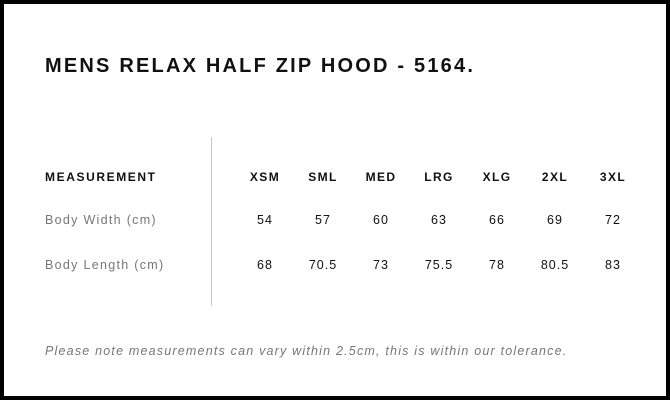  I want to click on size-header-lrg: LRG, so click(439, 177).